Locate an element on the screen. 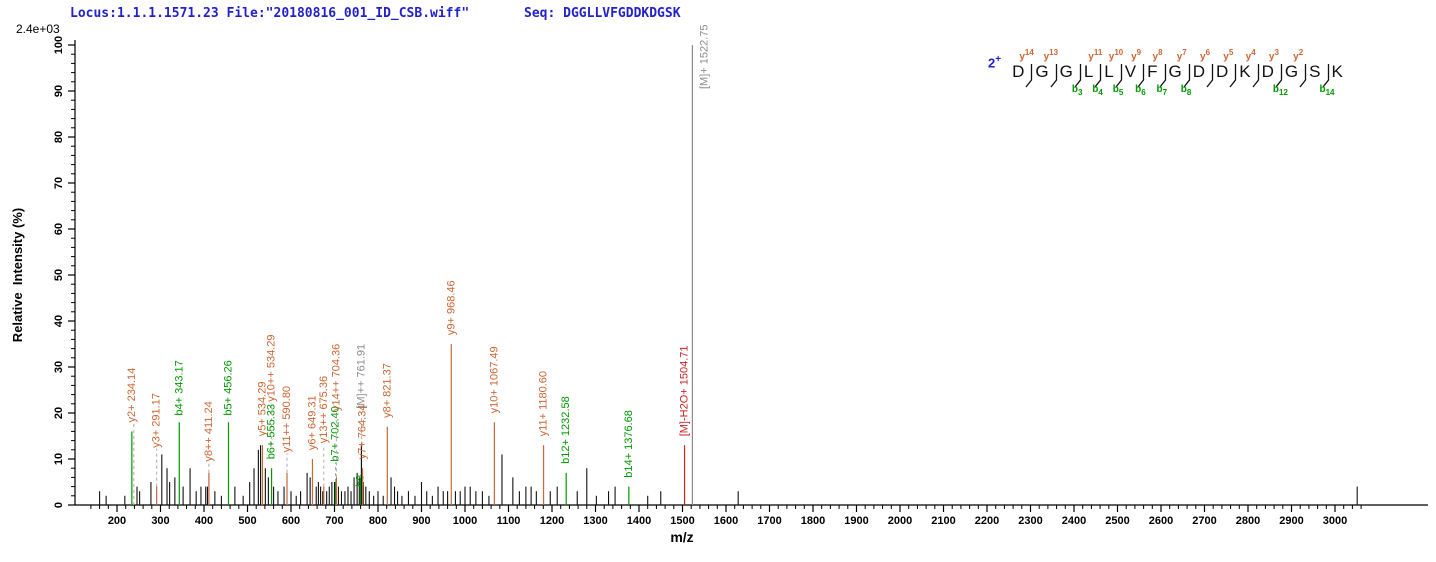  peak-label: [M]++ 761.91 is located at coordinates (361, 376).